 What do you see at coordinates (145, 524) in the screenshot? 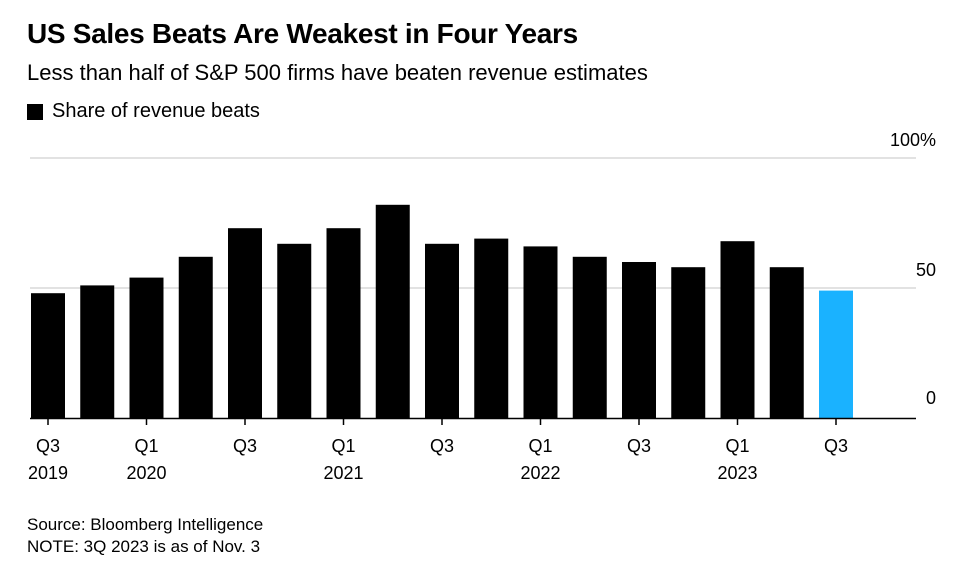
I see `source-note: Source: Bloomberg Intelligence` at bounding box center [145, 524].